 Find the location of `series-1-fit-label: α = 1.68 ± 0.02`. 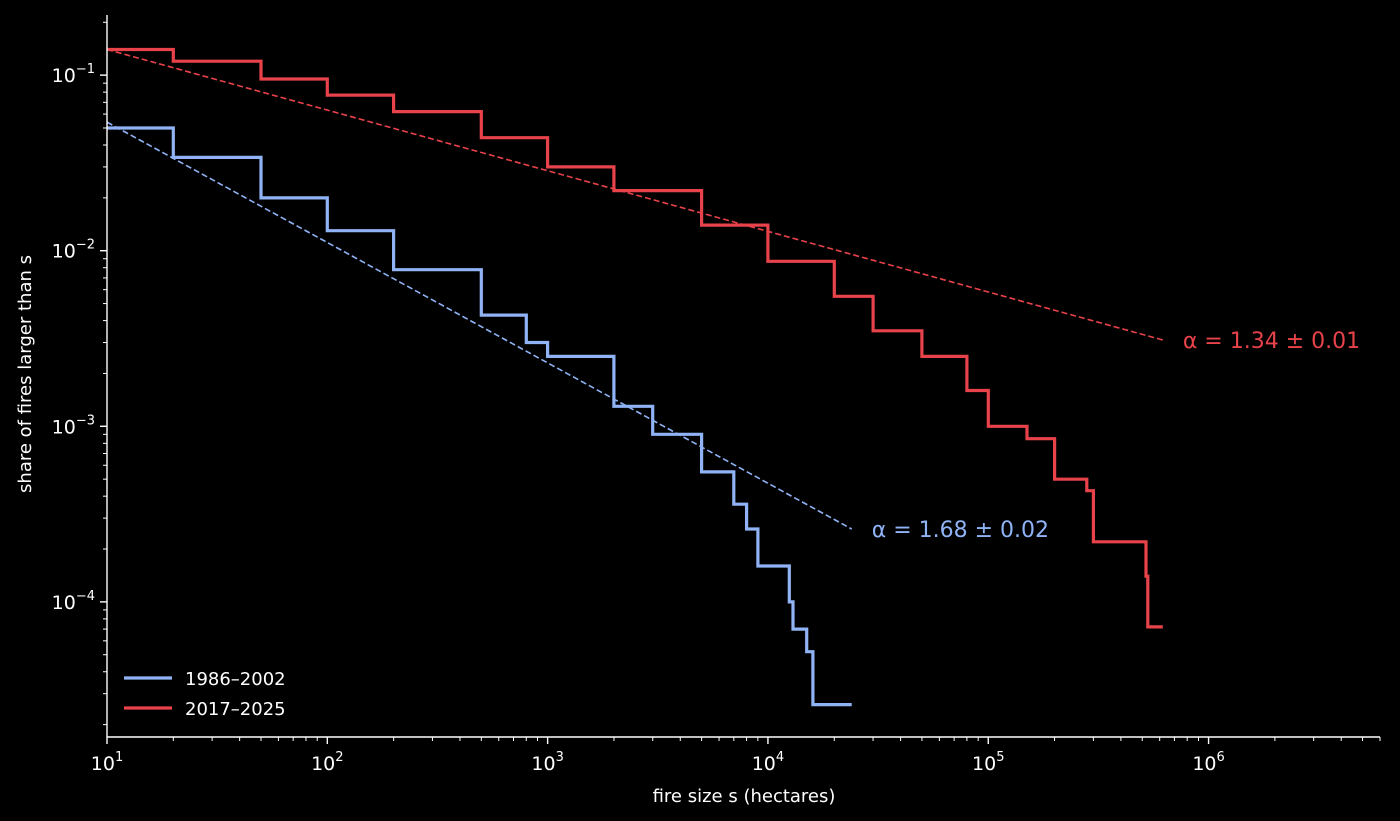

series-1-fit-label: α = 1.68 ± 0.02 is located at coordinates (960, 530).